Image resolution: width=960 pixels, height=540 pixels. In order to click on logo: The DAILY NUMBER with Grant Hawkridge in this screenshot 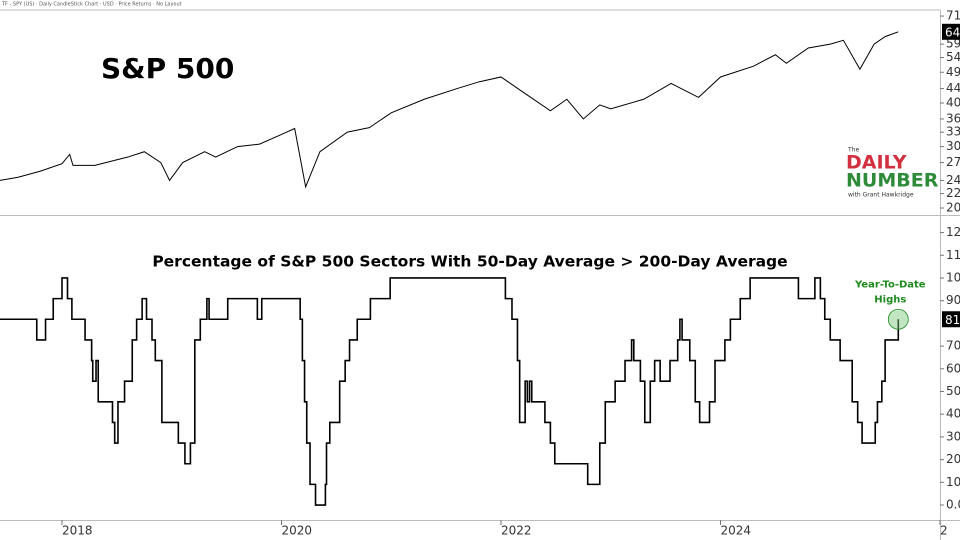, I will do `click(892, 173)`.